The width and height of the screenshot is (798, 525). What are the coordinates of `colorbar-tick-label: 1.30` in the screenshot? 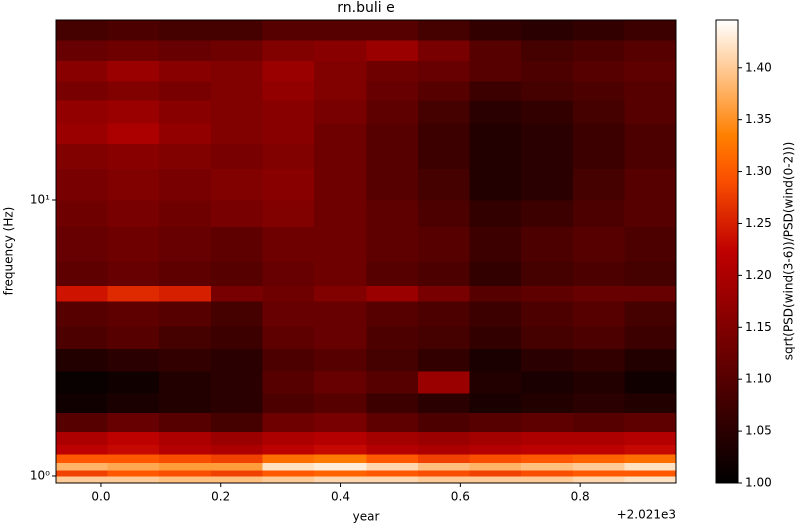 It's located at (758, 171).